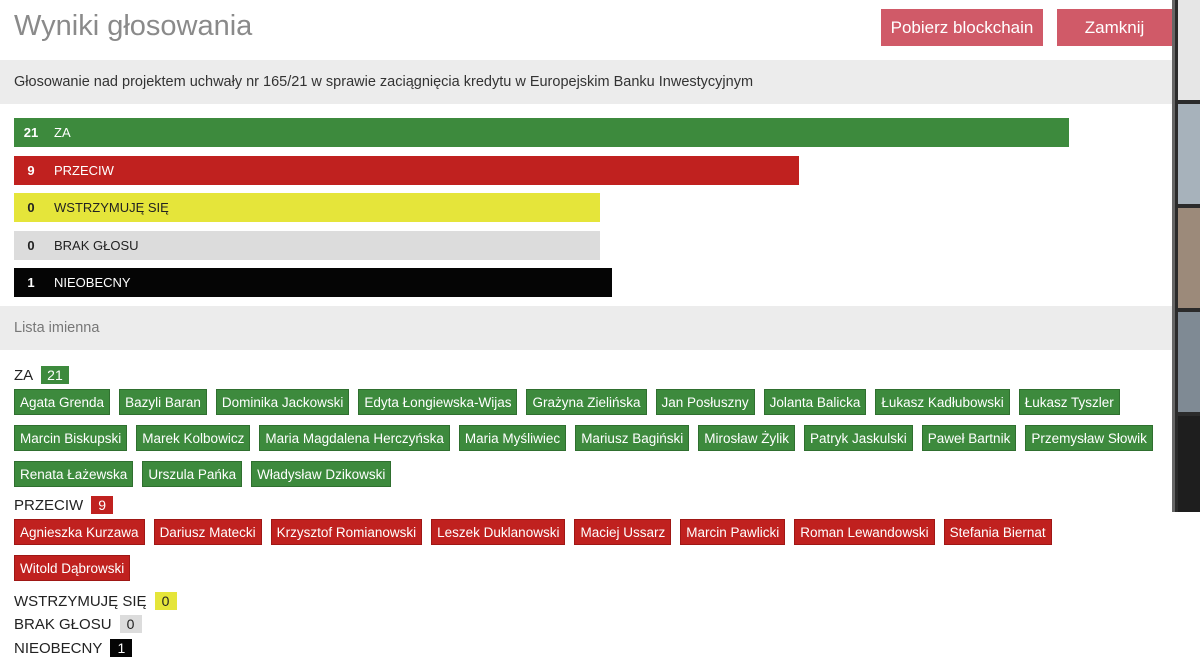 The image size is (1200, 661). Describe the element at coordinates (55, 375) in the screenshot. I see `group-za-count-badge: 21` at that location.